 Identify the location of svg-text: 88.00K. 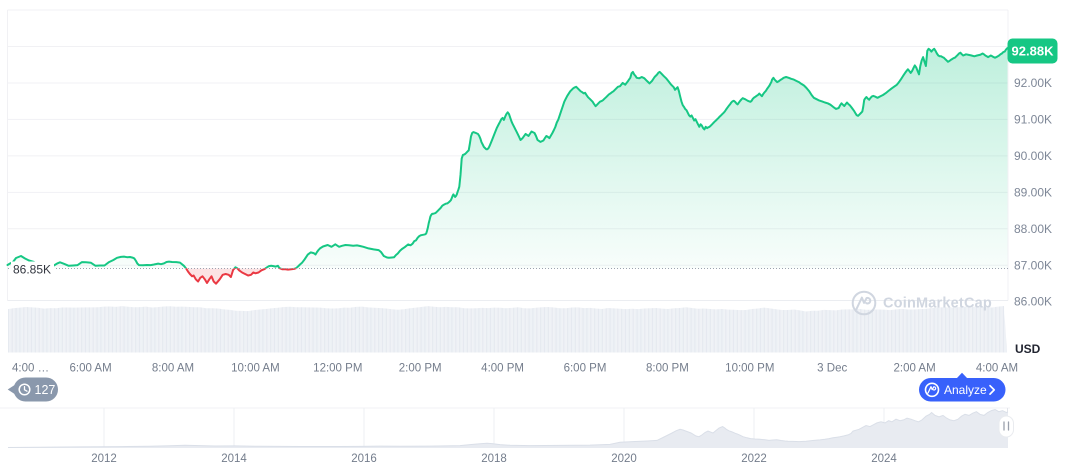
(1033, 229).